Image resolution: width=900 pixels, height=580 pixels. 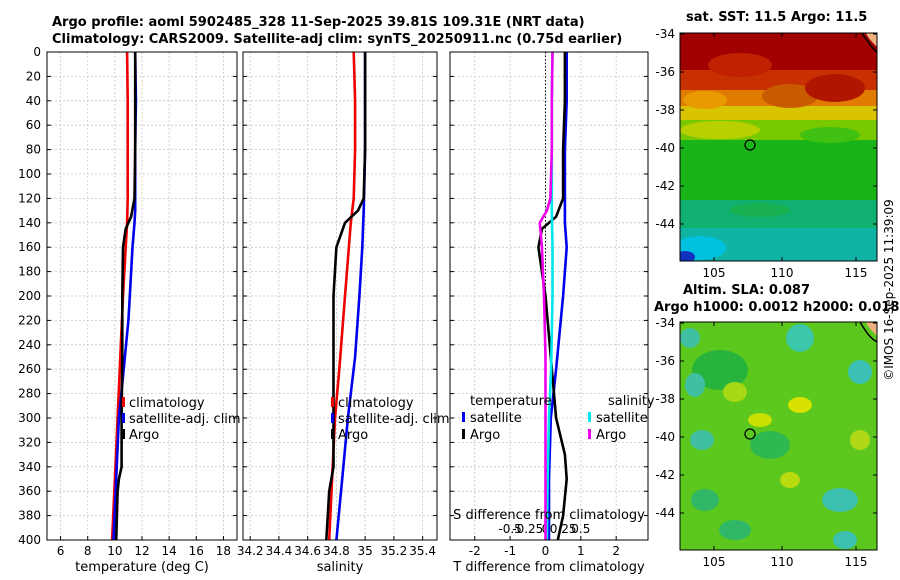 I want to click on salinity-diff-tick-label: -0.5, so click(x=509, y=529).